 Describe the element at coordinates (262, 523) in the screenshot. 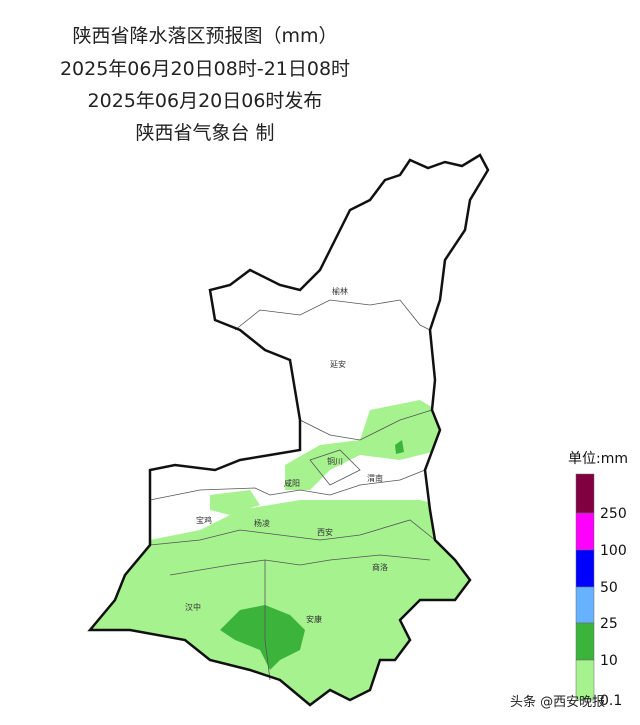

I see `city-label: 杨凌` at that location.